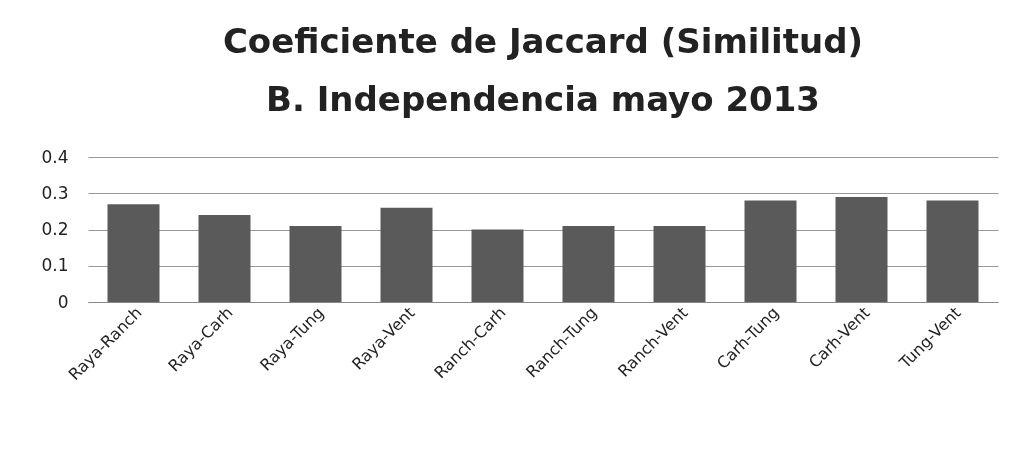 The height and width of the screenshot is (451, 1013). What do you see at coordinates (55, 265) in the screenshot?
I see `y-tick-label: 0.1` at bounding box center [55, 265].